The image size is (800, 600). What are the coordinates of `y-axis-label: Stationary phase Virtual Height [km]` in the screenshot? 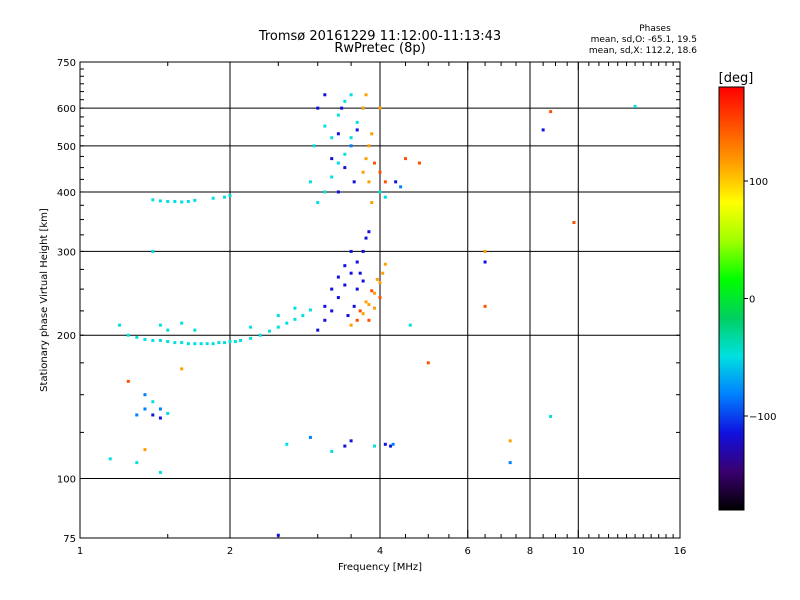 It's located at (44, 300).